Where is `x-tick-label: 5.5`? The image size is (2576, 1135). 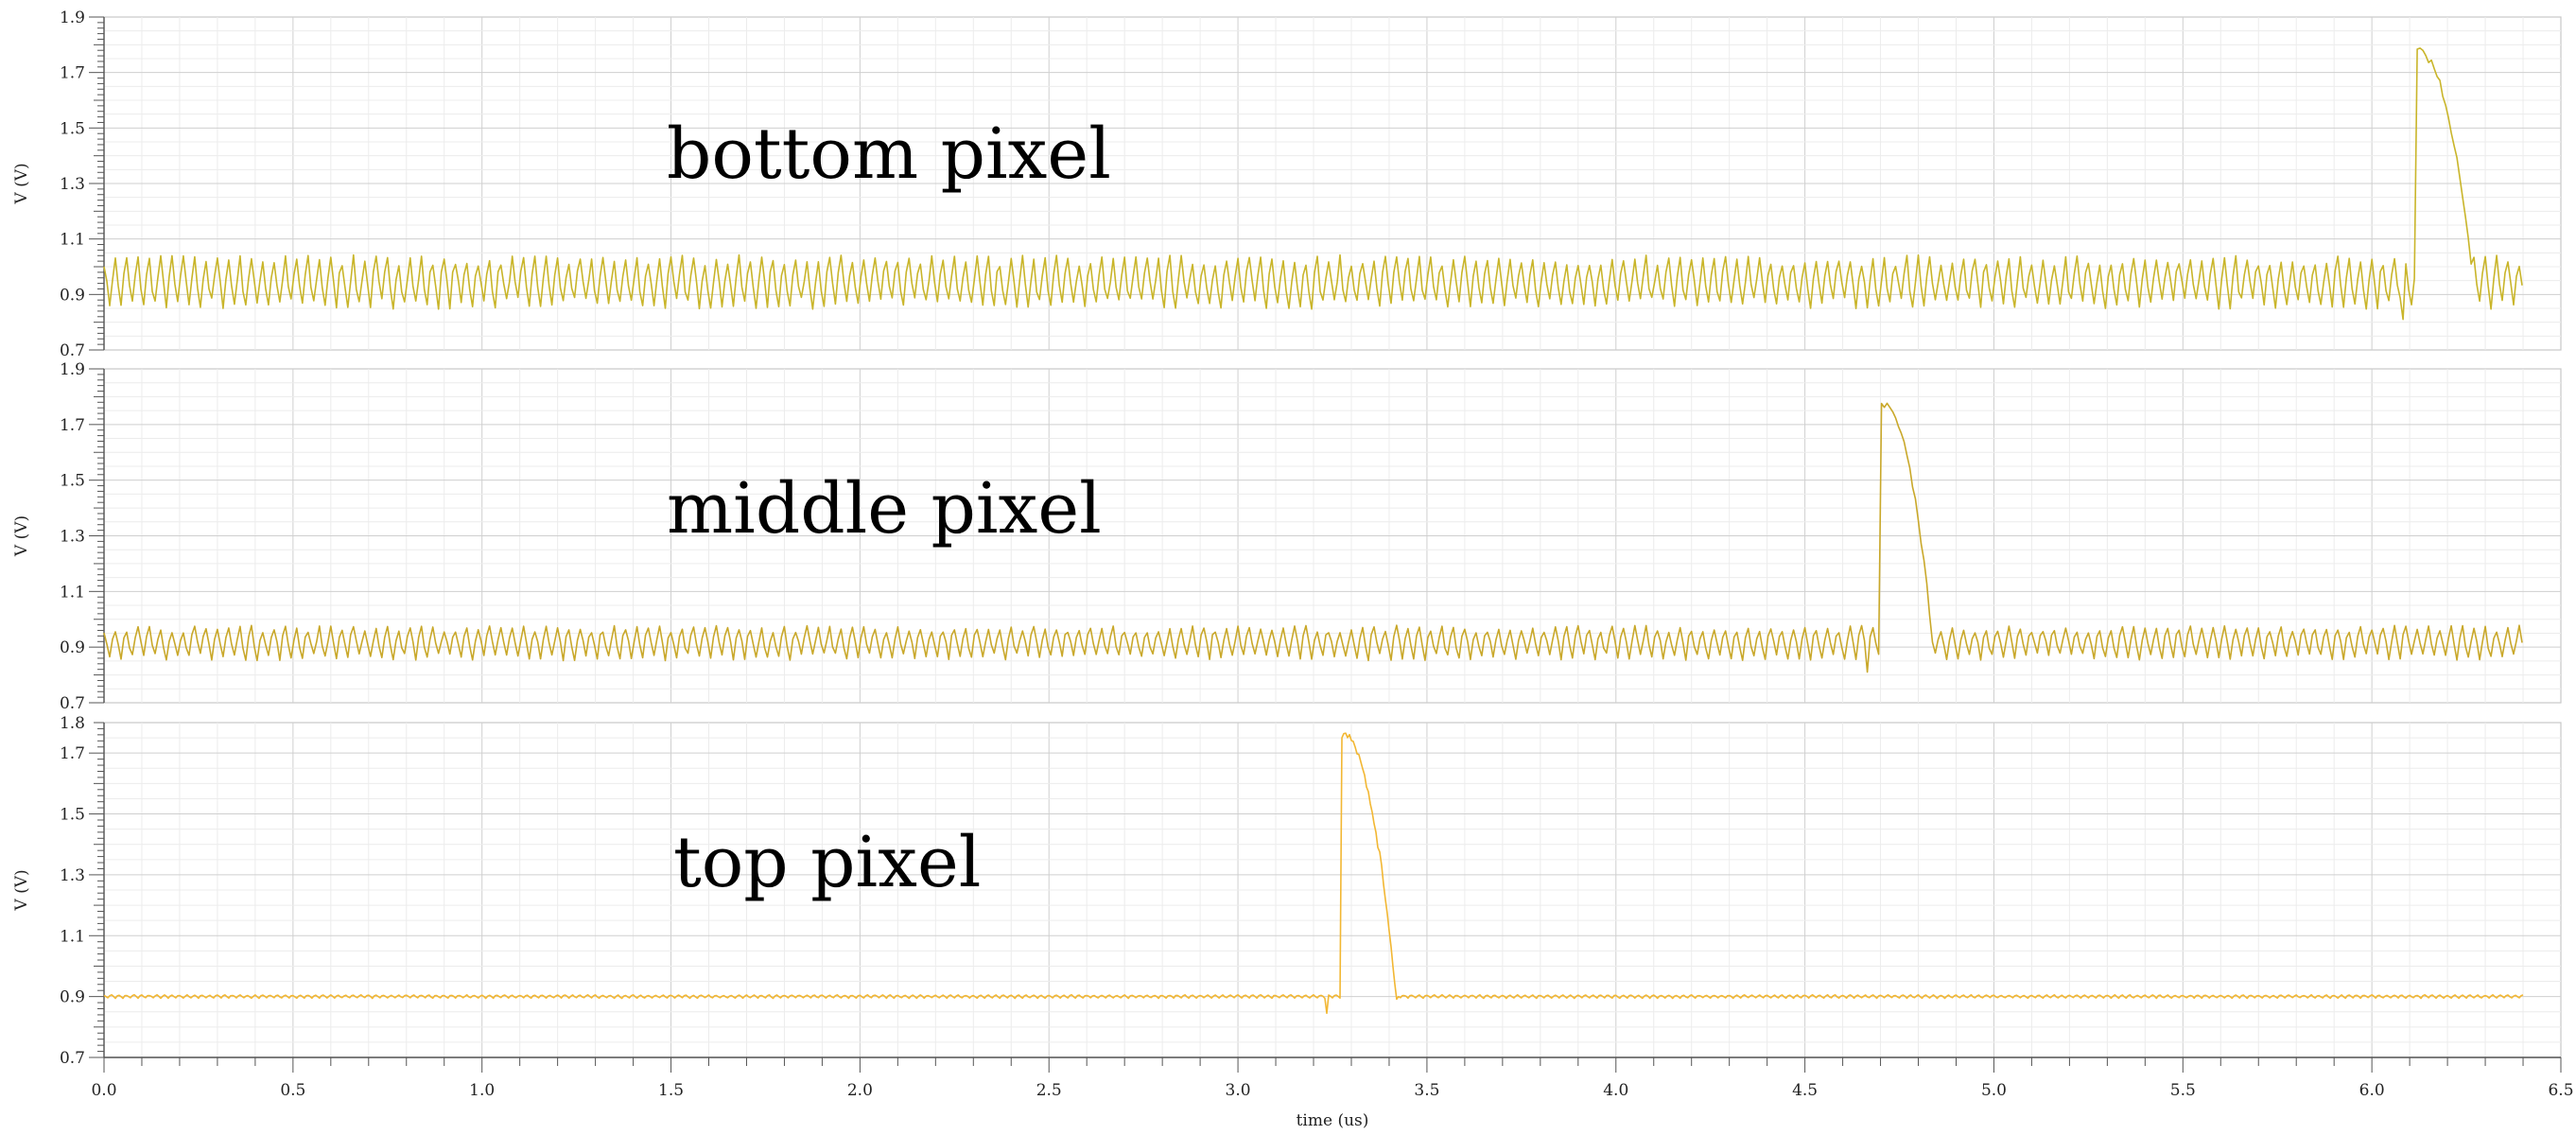 x-tick-label: 5.5 is located at coordinates (2183, 1090).